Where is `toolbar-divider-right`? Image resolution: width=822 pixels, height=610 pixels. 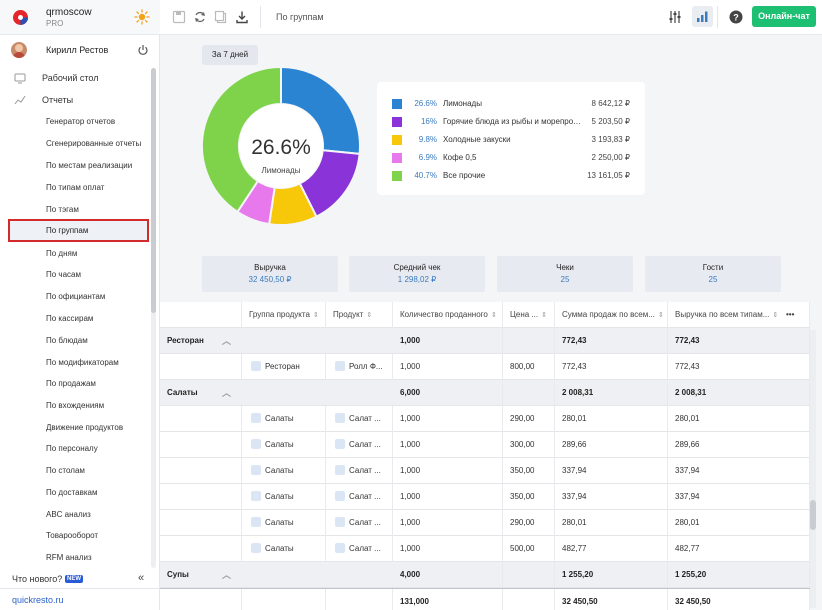 toolbar-divider-right is located at coordinates (717, 17).